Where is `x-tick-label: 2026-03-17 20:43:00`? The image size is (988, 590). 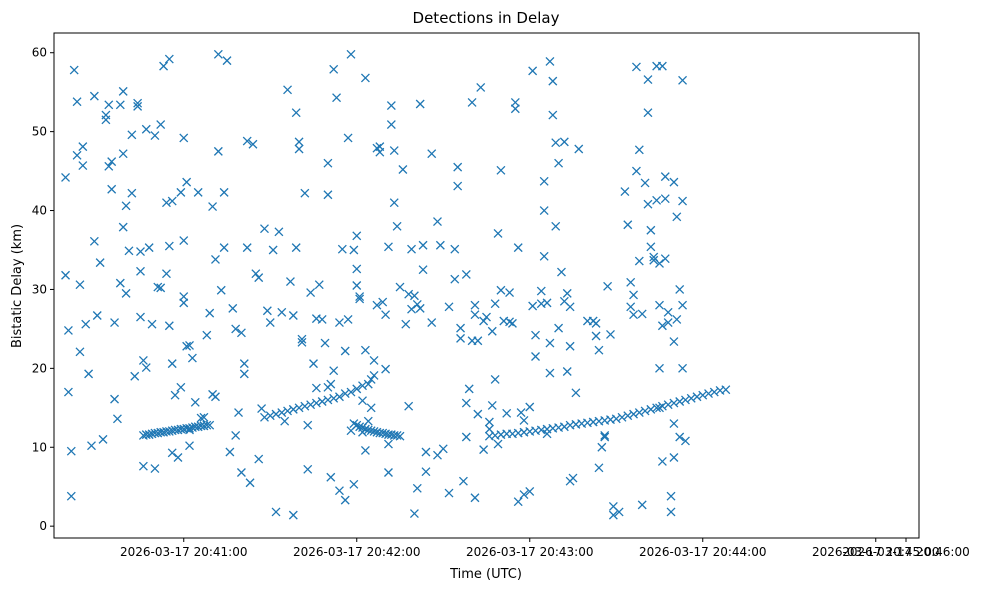 x-tick-label: 2026-03-17 20:43:00 is located at coordinates (529, 552).